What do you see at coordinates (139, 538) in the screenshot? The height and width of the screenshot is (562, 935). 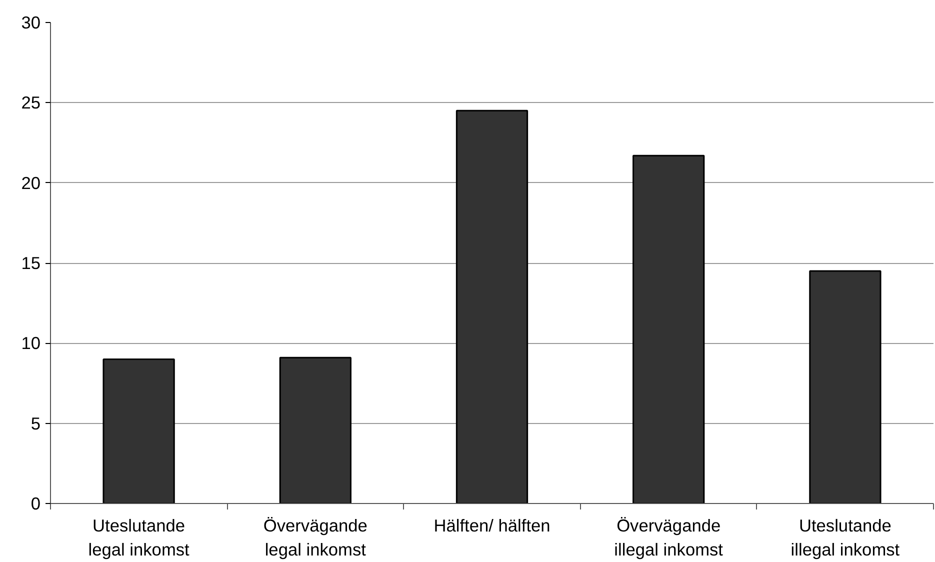 I see `x-tick-label: Uteslutande legal inkomst` at bounding box center [139, 538].